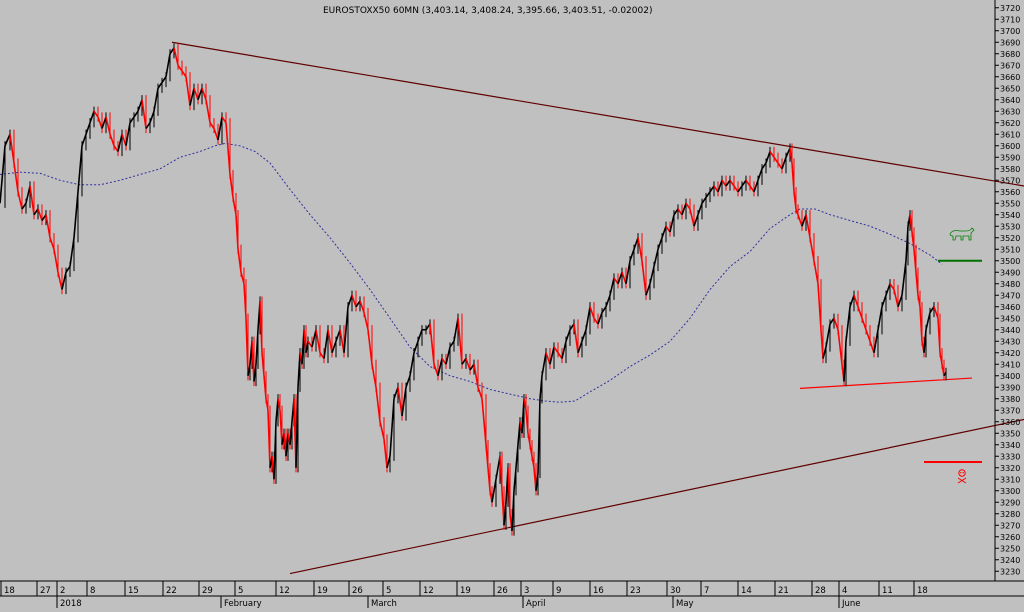 This screenshot has width=1024, height=612. I want to click on y-tick-label: 3340, so click(1010, 445).